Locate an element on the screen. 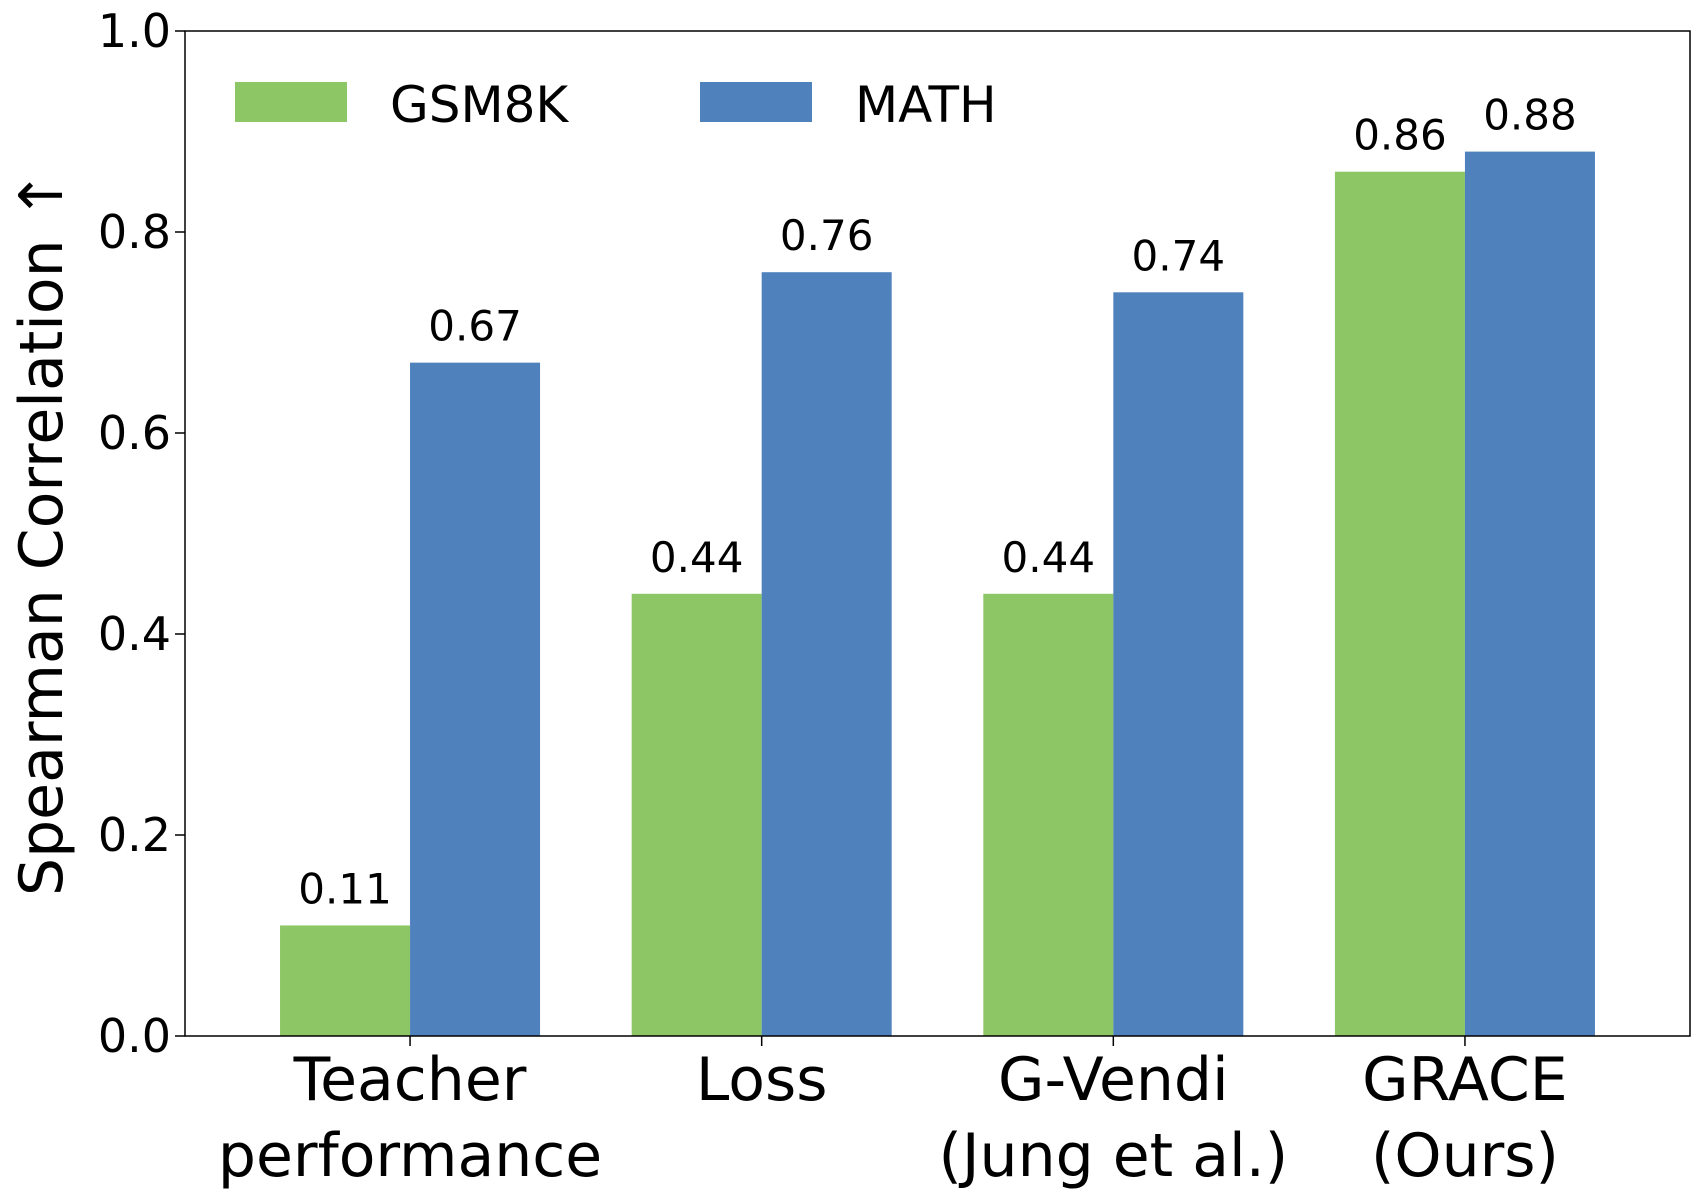  data-label-gsm8k-1: 0.44 is located at coordinates (697, 557).